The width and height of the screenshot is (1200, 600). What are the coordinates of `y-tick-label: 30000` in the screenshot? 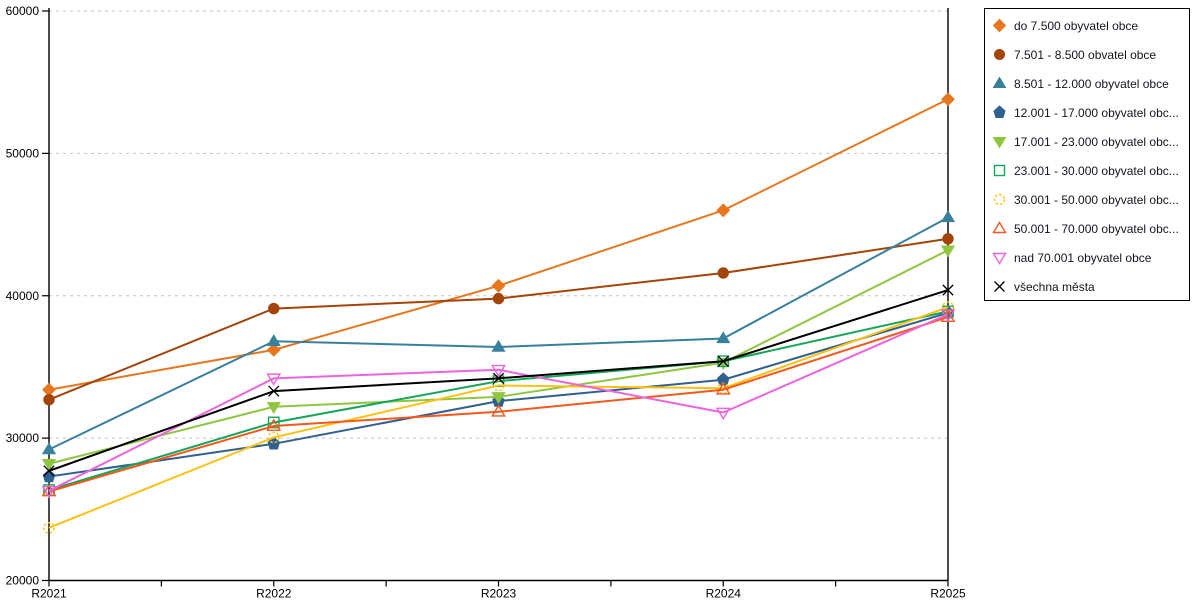 It's located at (23, 438).